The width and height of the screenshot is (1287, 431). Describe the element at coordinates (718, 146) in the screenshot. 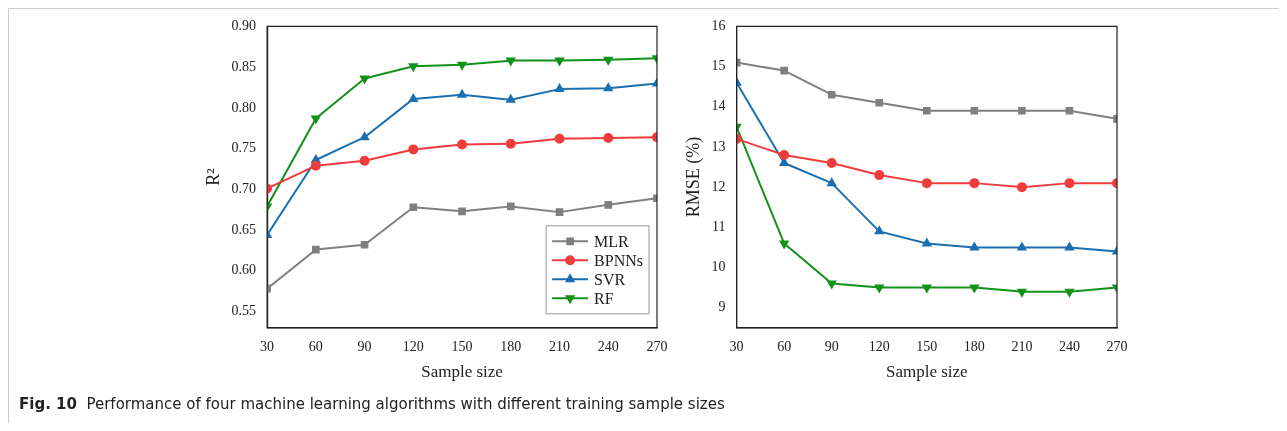

I see `y-tick-label: 13` at that location.